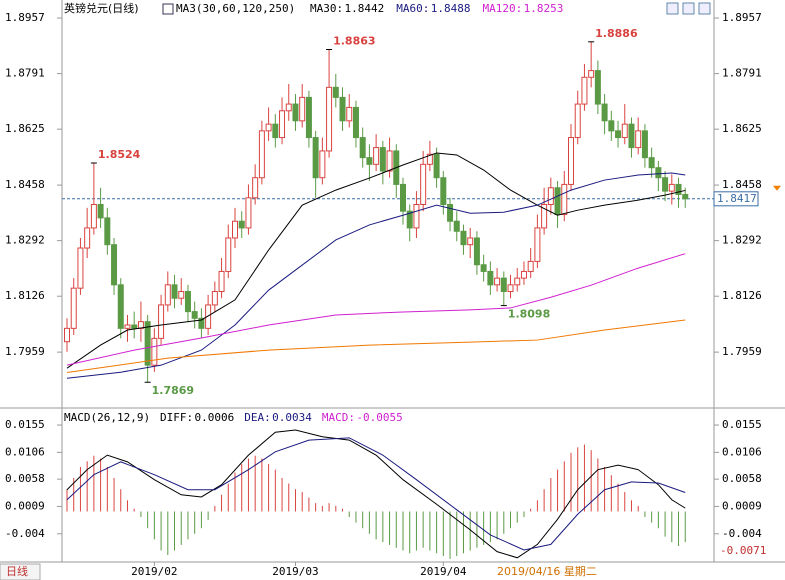  What do you see at coordinates (354, 41) in the screenshot?
I see `annotation: 1.8863` at bounding box center [354, 41].